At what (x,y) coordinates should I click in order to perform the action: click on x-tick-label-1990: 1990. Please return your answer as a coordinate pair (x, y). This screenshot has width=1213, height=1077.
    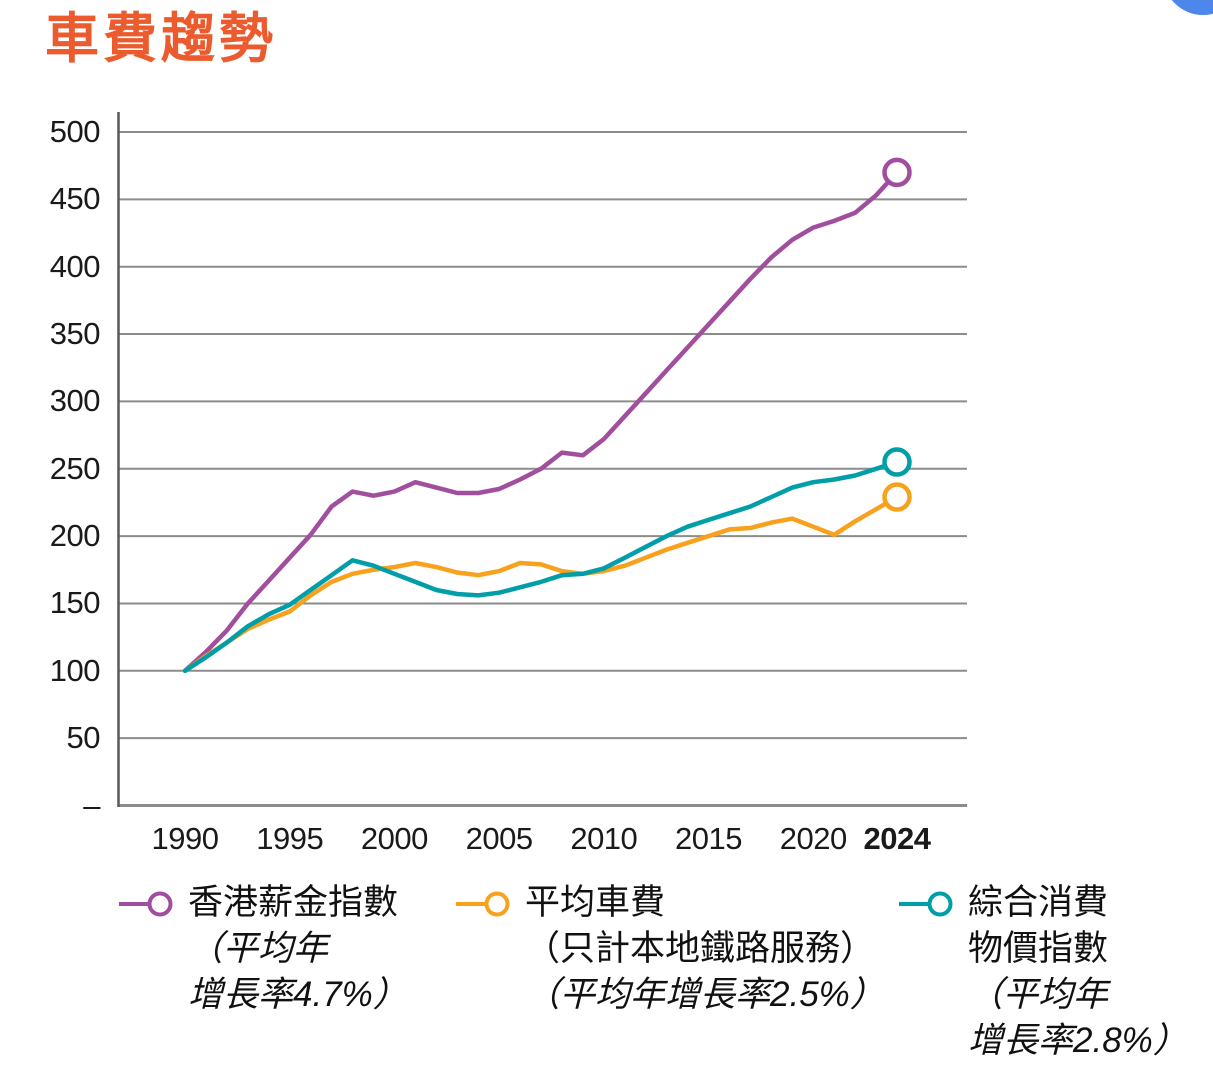
    Looking at the image, I should click on (185, 838).